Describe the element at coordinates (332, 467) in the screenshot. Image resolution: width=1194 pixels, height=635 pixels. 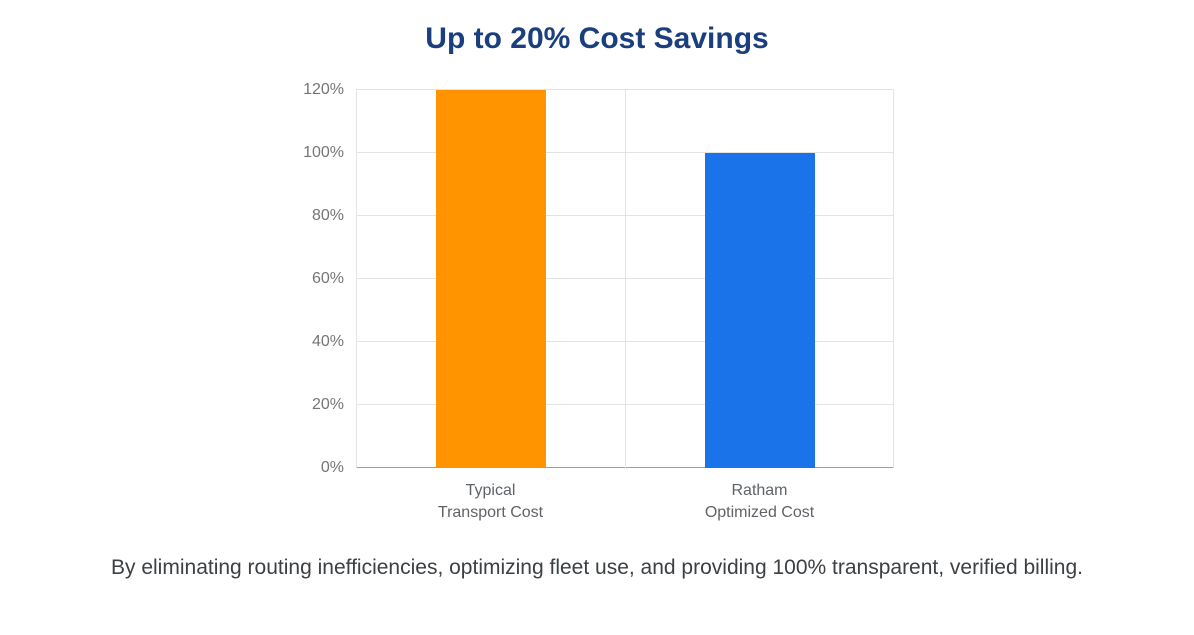
I see `y-tick-label: 0%` at that location.